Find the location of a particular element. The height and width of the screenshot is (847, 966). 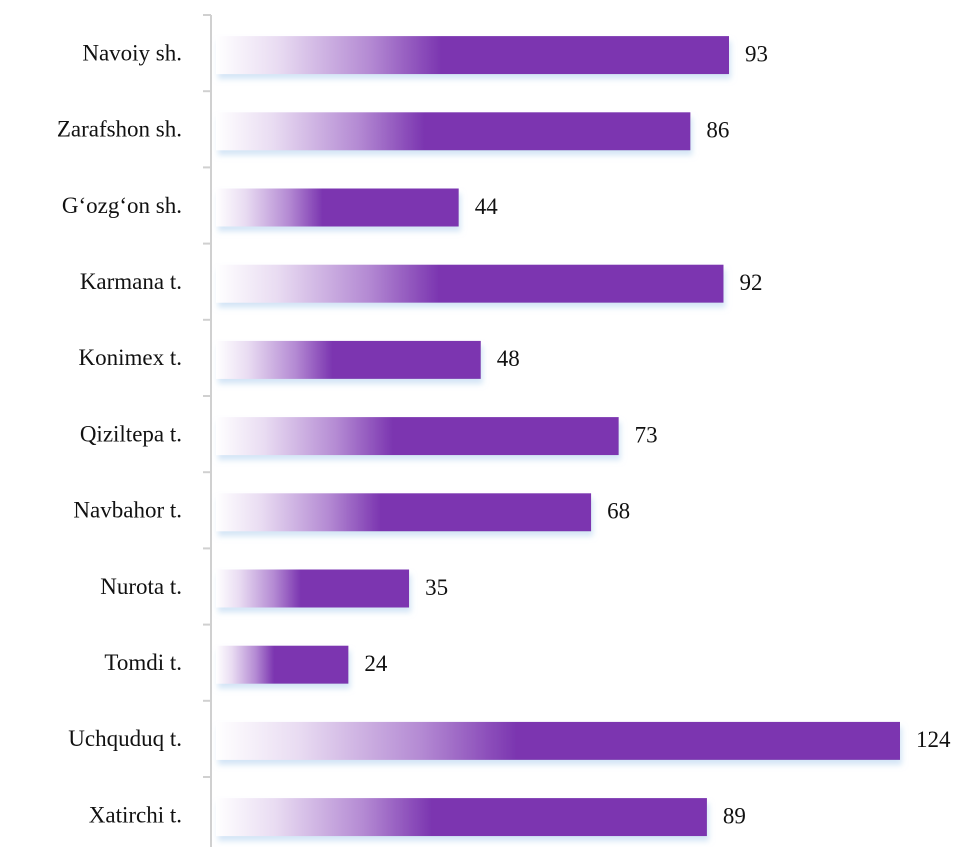

y-tick-label: Karmana t. is located at coordinates (131, 281).